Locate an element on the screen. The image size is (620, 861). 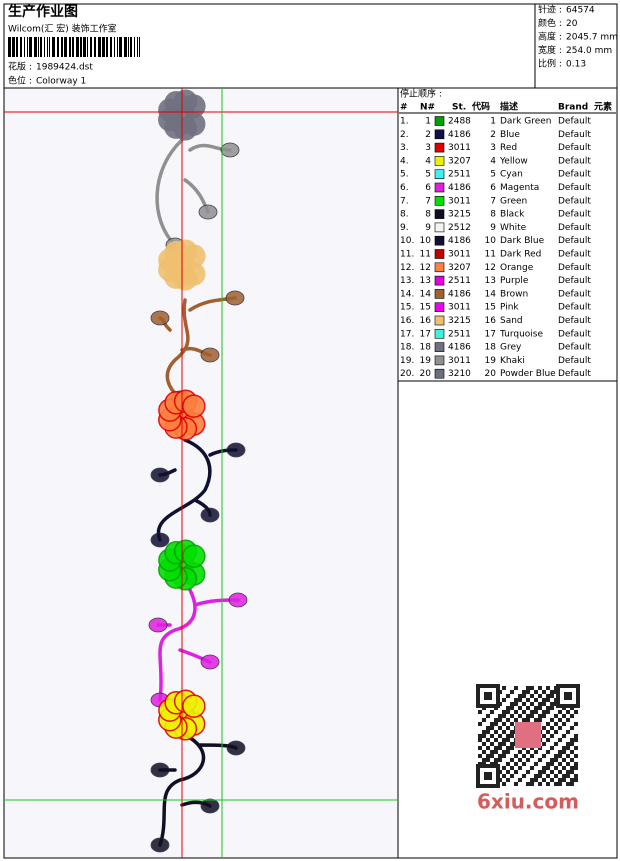
row-n: 13 is located at coordinates (425, 281).